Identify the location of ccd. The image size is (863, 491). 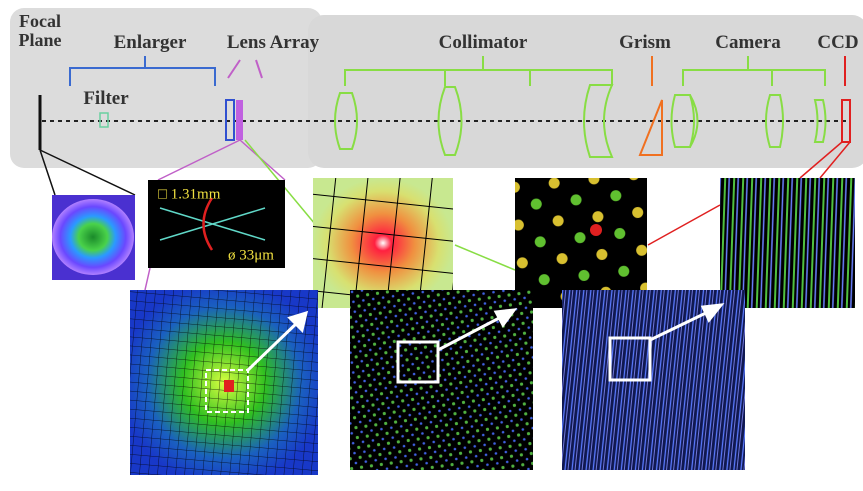
(846, 121).